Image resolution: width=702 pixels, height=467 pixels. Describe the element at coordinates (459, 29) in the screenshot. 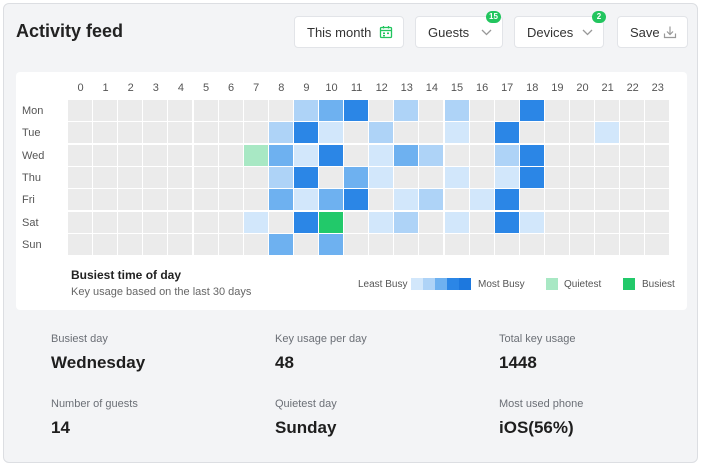

I see `guests-filter: Guests 15` at that location.